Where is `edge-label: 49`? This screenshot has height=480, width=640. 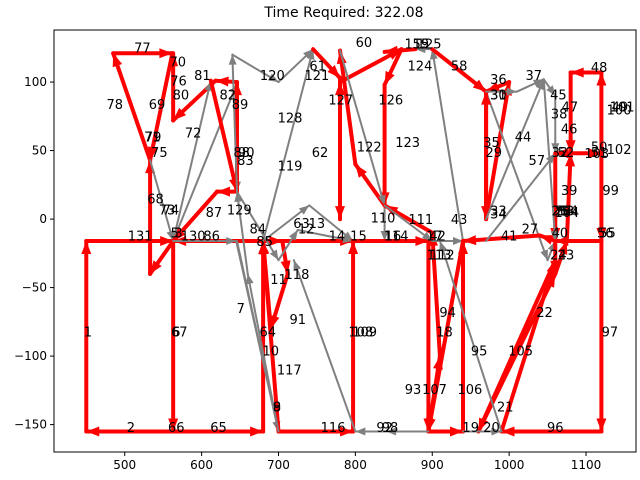 edge-label: 49 is located at coordinates (620, 108).